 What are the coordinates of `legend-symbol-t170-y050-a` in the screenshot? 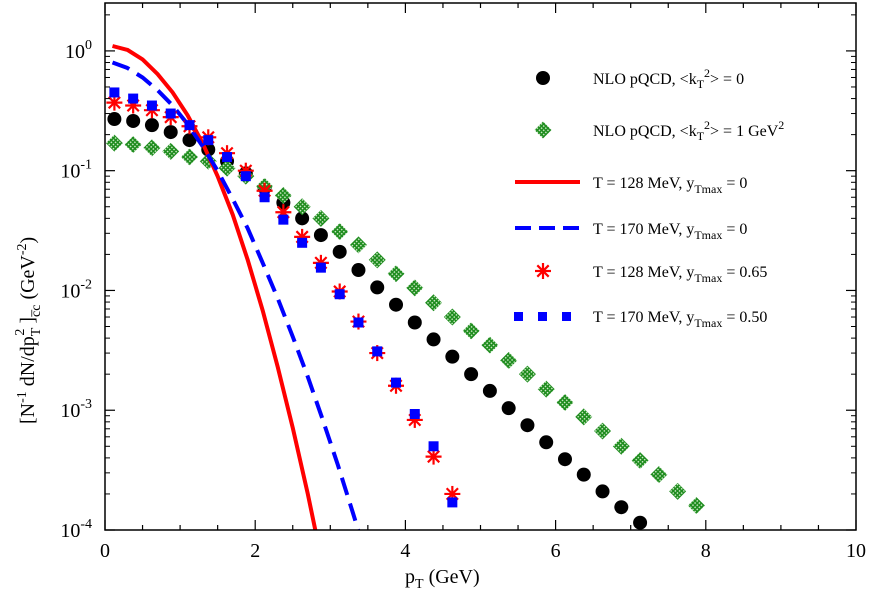 It's located at (518, 316).